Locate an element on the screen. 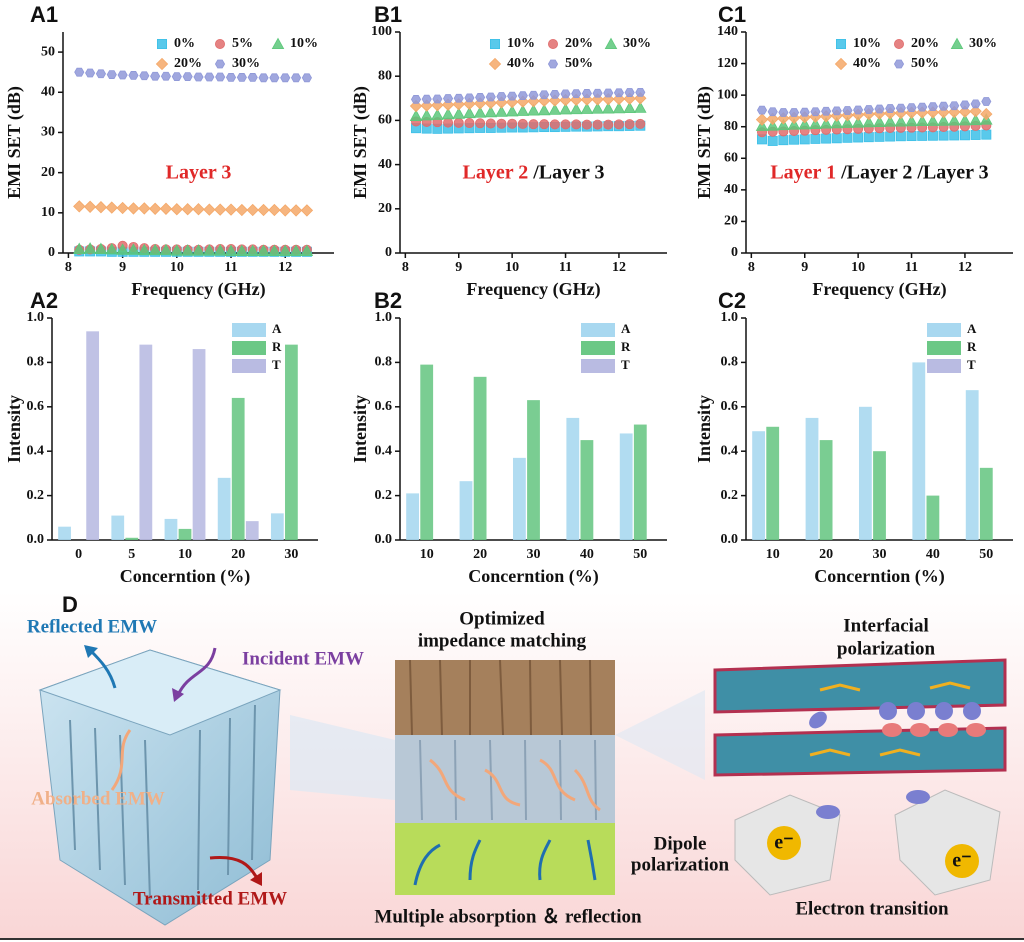 The width and height of the screenshot is (1024, 942). y-tick-label: 60 is located at coordinates (385, 120).